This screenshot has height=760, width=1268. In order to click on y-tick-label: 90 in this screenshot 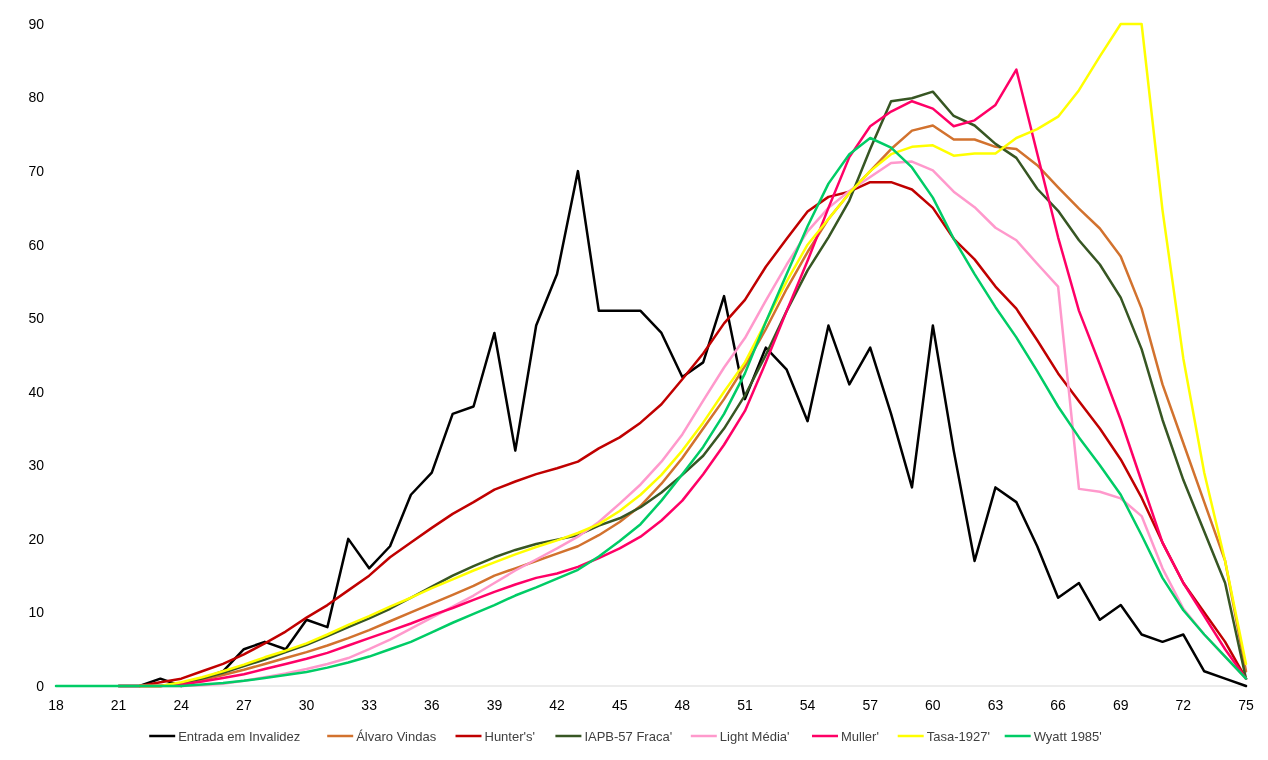, I will do `click(36, 23)`.